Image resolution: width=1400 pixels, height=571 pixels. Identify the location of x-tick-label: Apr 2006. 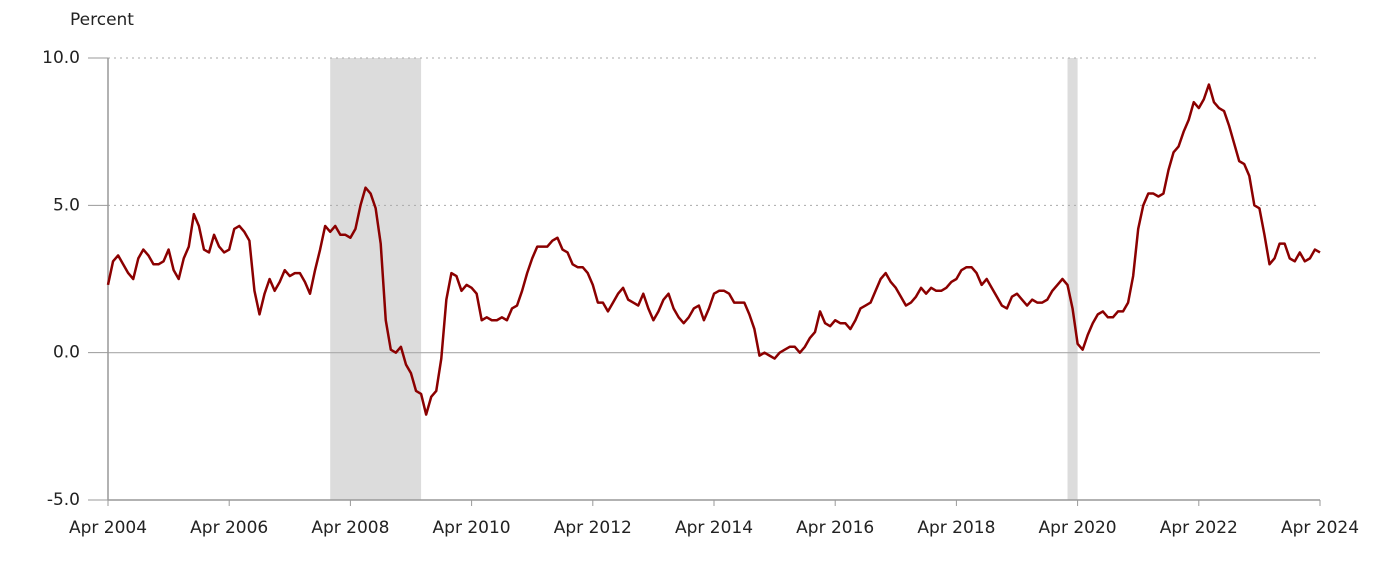
(229, 528).